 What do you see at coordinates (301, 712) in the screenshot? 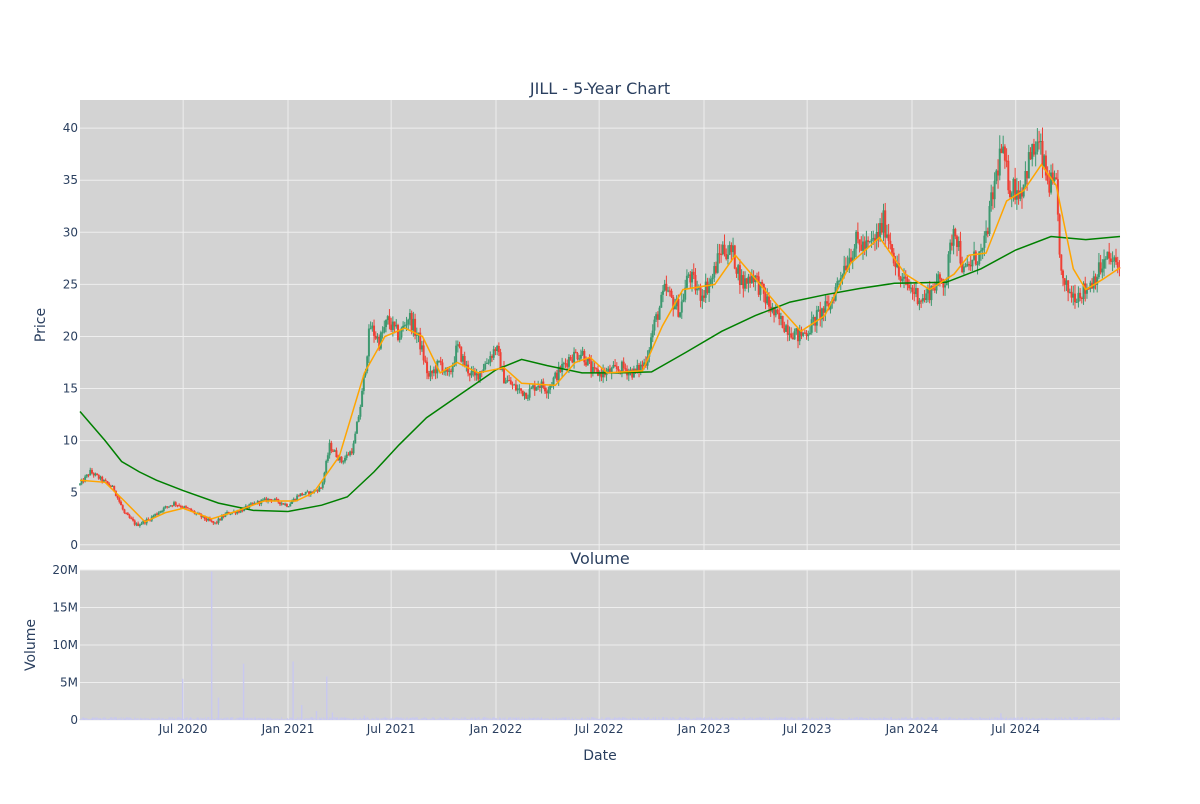
I see `volume-bar-spike` at bounding box center [301, 712].